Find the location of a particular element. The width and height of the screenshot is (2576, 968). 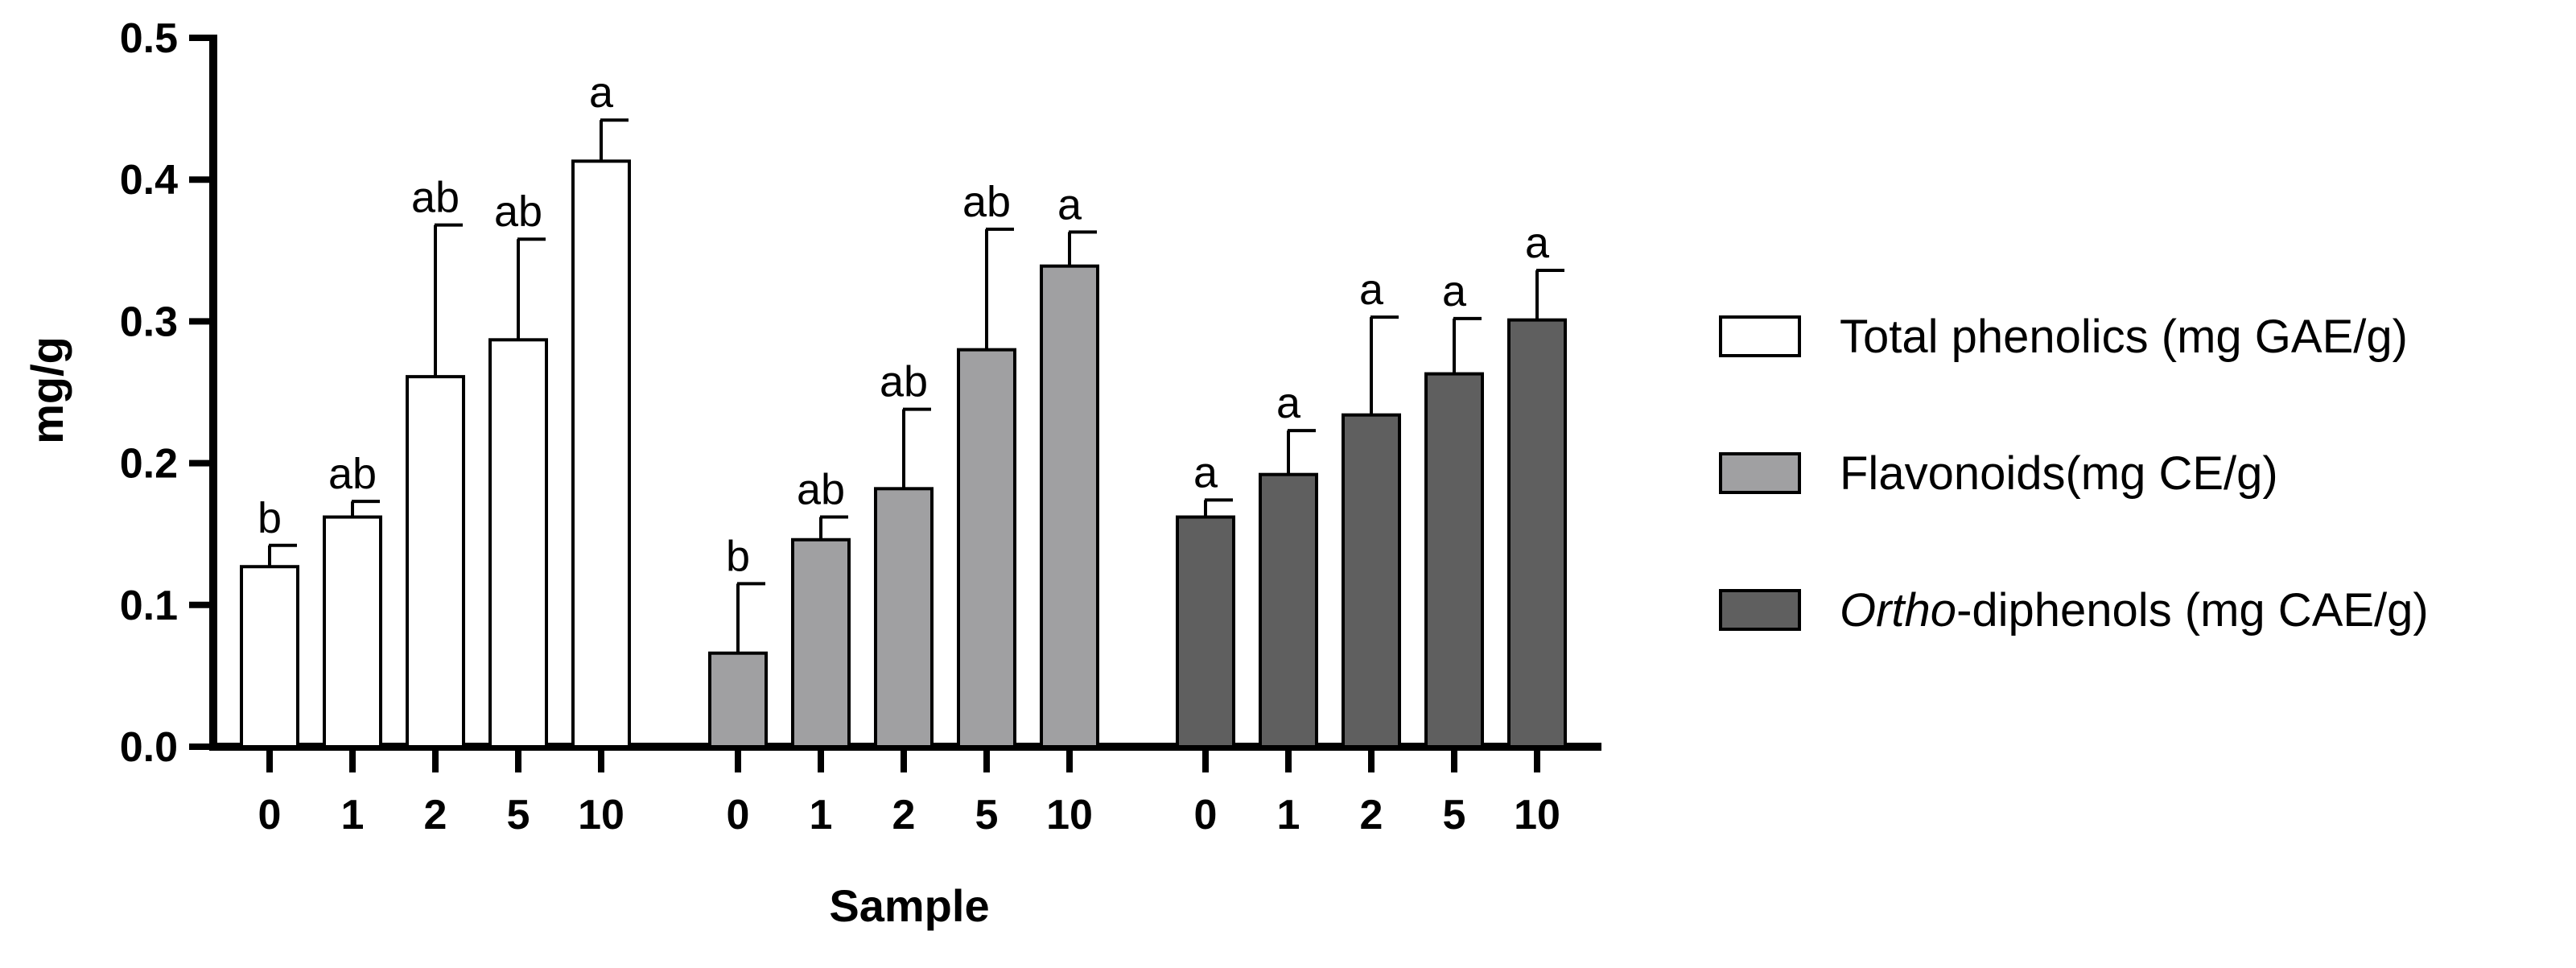

y-tick-labels: 0.0 0.1 0.2 0.3 0.4 0.5 is located at coordinates (149, 393).